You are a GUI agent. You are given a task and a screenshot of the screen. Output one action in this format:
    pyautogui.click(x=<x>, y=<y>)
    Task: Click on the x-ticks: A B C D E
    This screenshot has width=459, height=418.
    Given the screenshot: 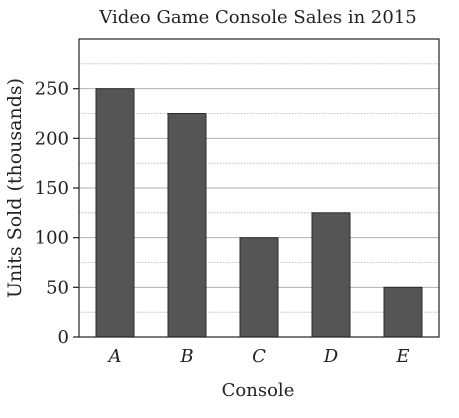 What is the action you would take?
    pyautogui.click(x=258, y=356)
    